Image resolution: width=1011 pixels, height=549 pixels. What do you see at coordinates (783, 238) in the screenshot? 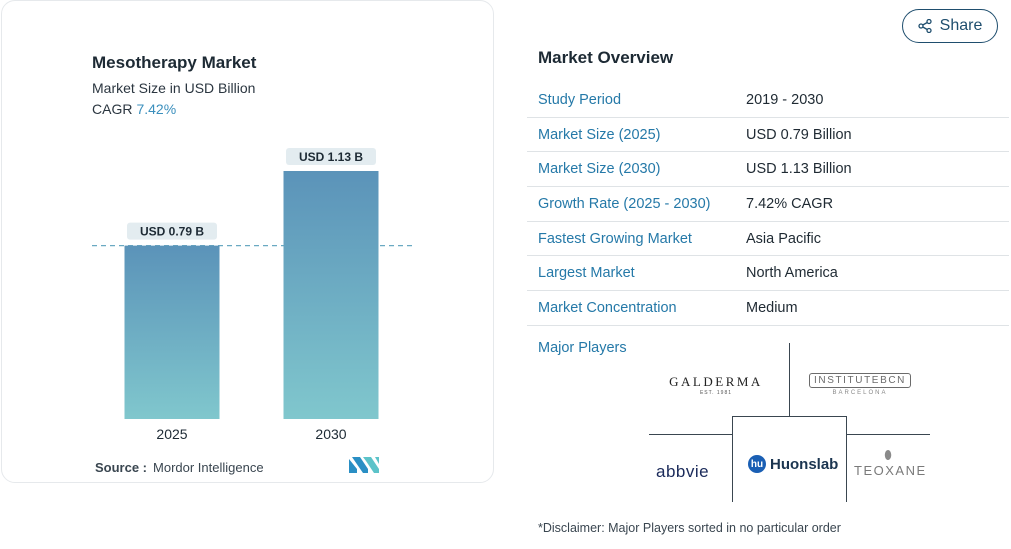
I see `overview-value: Asia Pacific` at bounding box center [783, 238].